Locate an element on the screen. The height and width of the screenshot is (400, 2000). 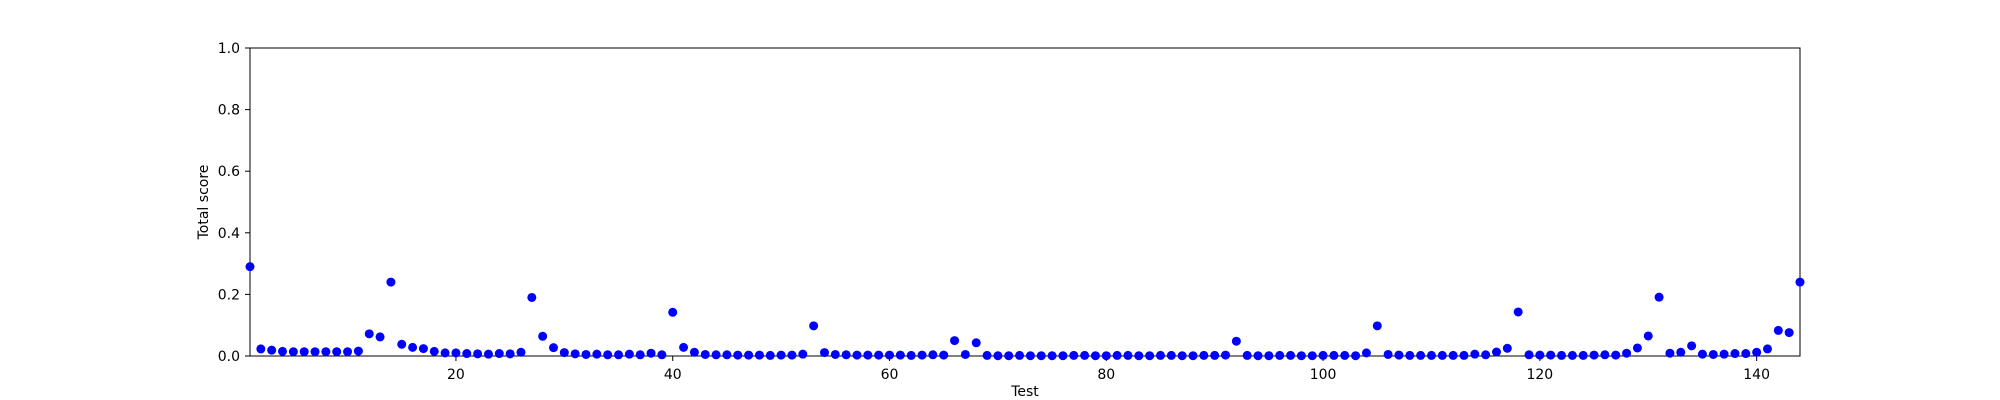
y-axis-label: Total score is located at coordinates (204, 203).